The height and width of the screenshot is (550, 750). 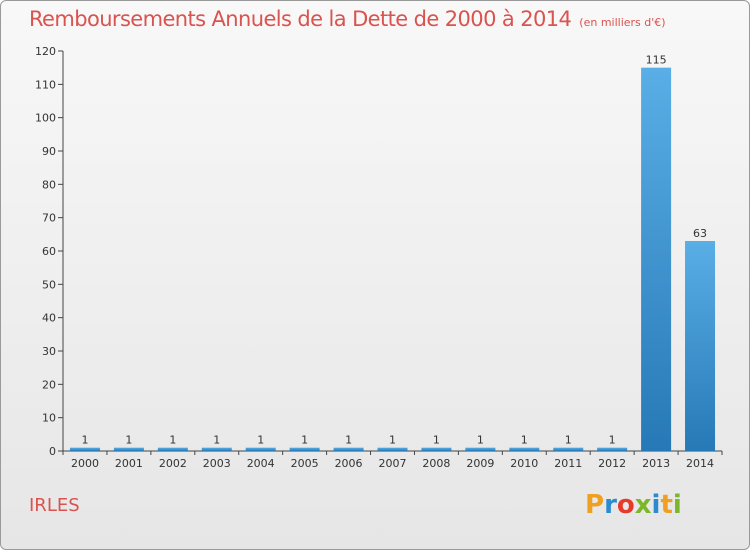 I want to click on city-name: IRLES, so click(x=54, y=505).